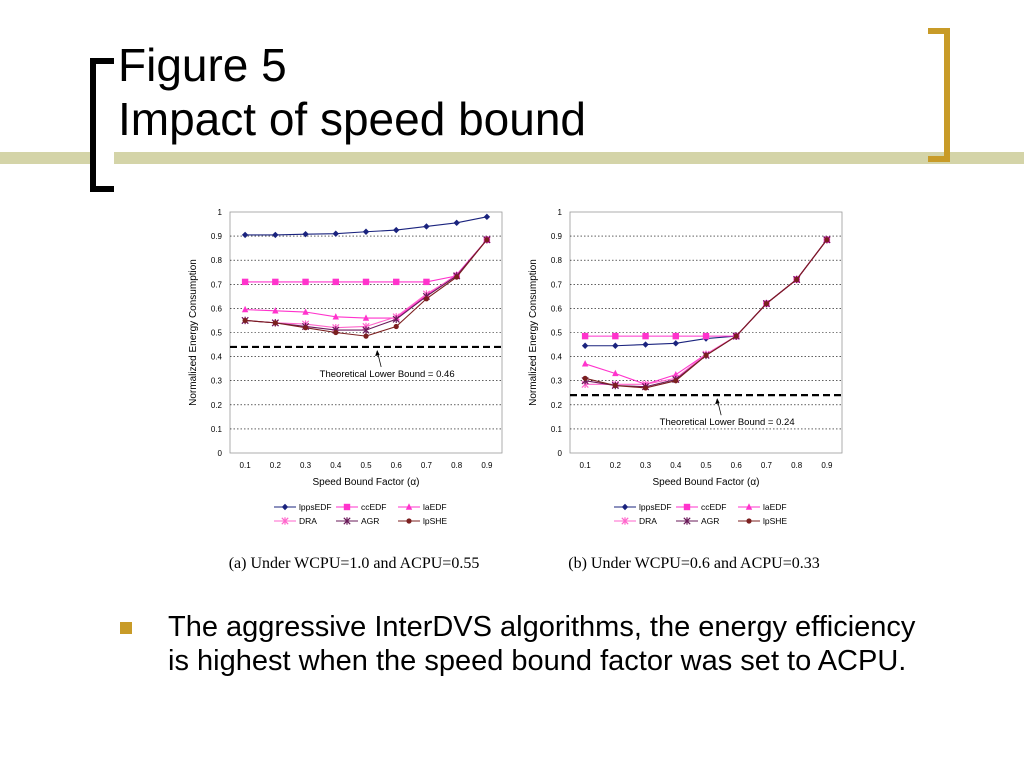  I want to click on right-bracket-decoration, so click(939, 95).